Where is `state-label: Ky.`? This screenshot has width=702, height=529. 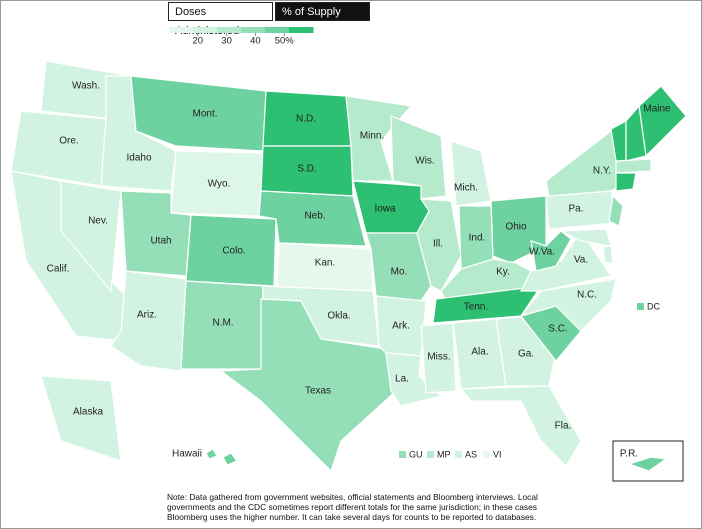
state-label: Ky. is located at coordinates (503, 272).